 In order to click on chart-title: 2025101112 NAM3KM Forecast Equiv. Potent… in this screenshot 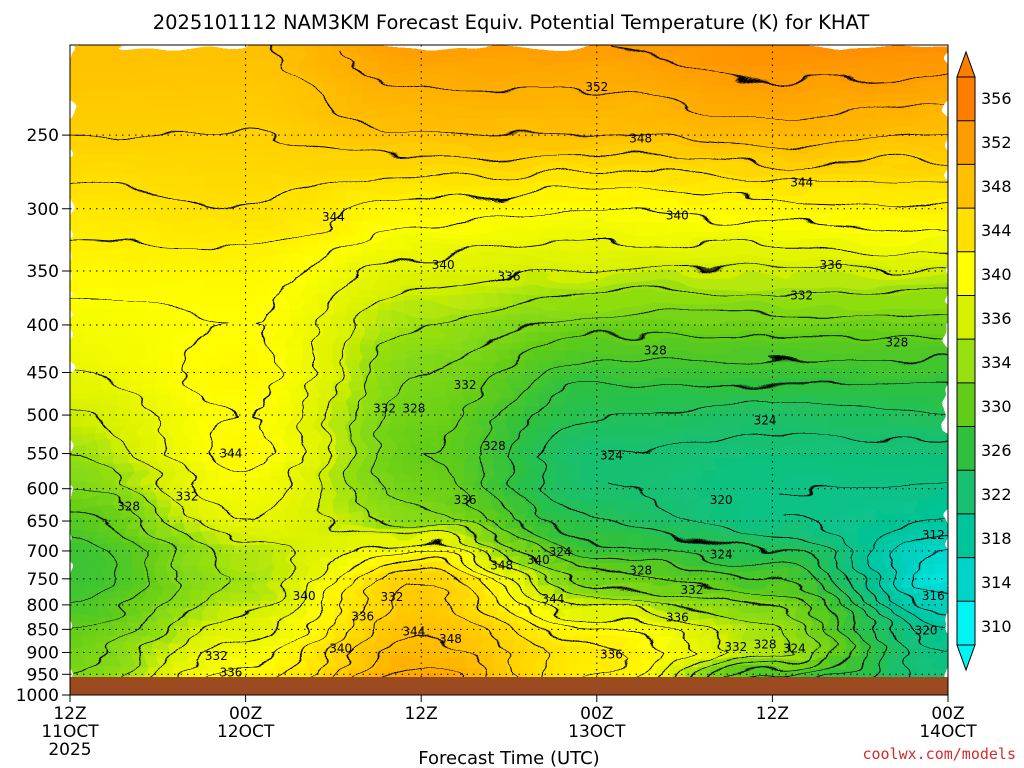, I will do `click(511, 22)`.